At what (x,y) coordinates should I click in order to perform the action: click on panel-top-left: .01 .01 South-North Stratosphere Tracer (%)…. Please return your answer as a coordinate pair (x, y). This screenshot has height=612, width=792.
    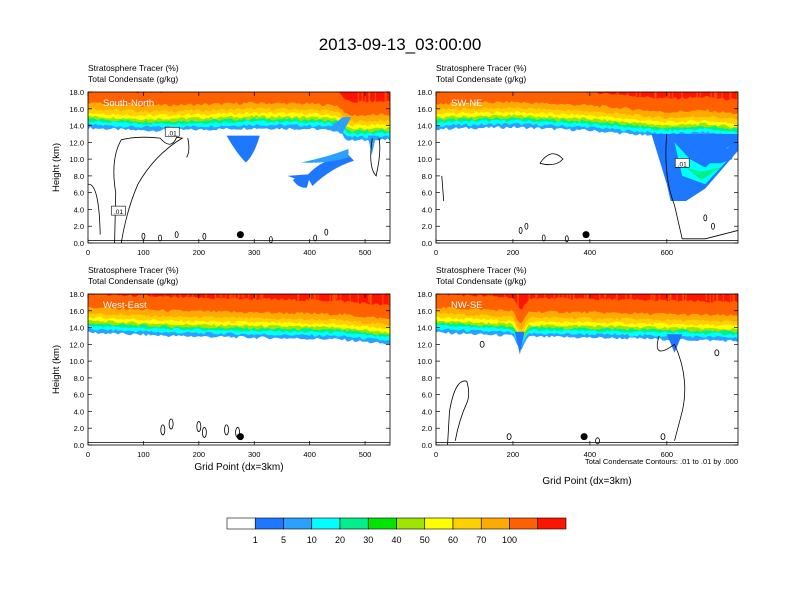
    Looking at the image, I should click on (221, 160).